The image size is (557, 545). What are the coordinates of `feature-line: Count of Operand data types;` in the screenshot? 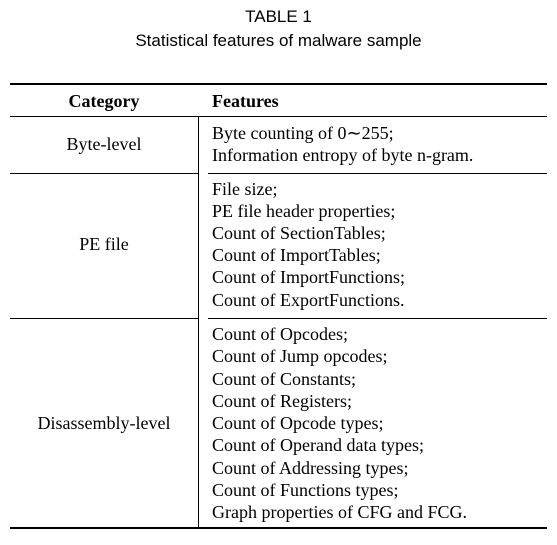 It's located at (318, 445).